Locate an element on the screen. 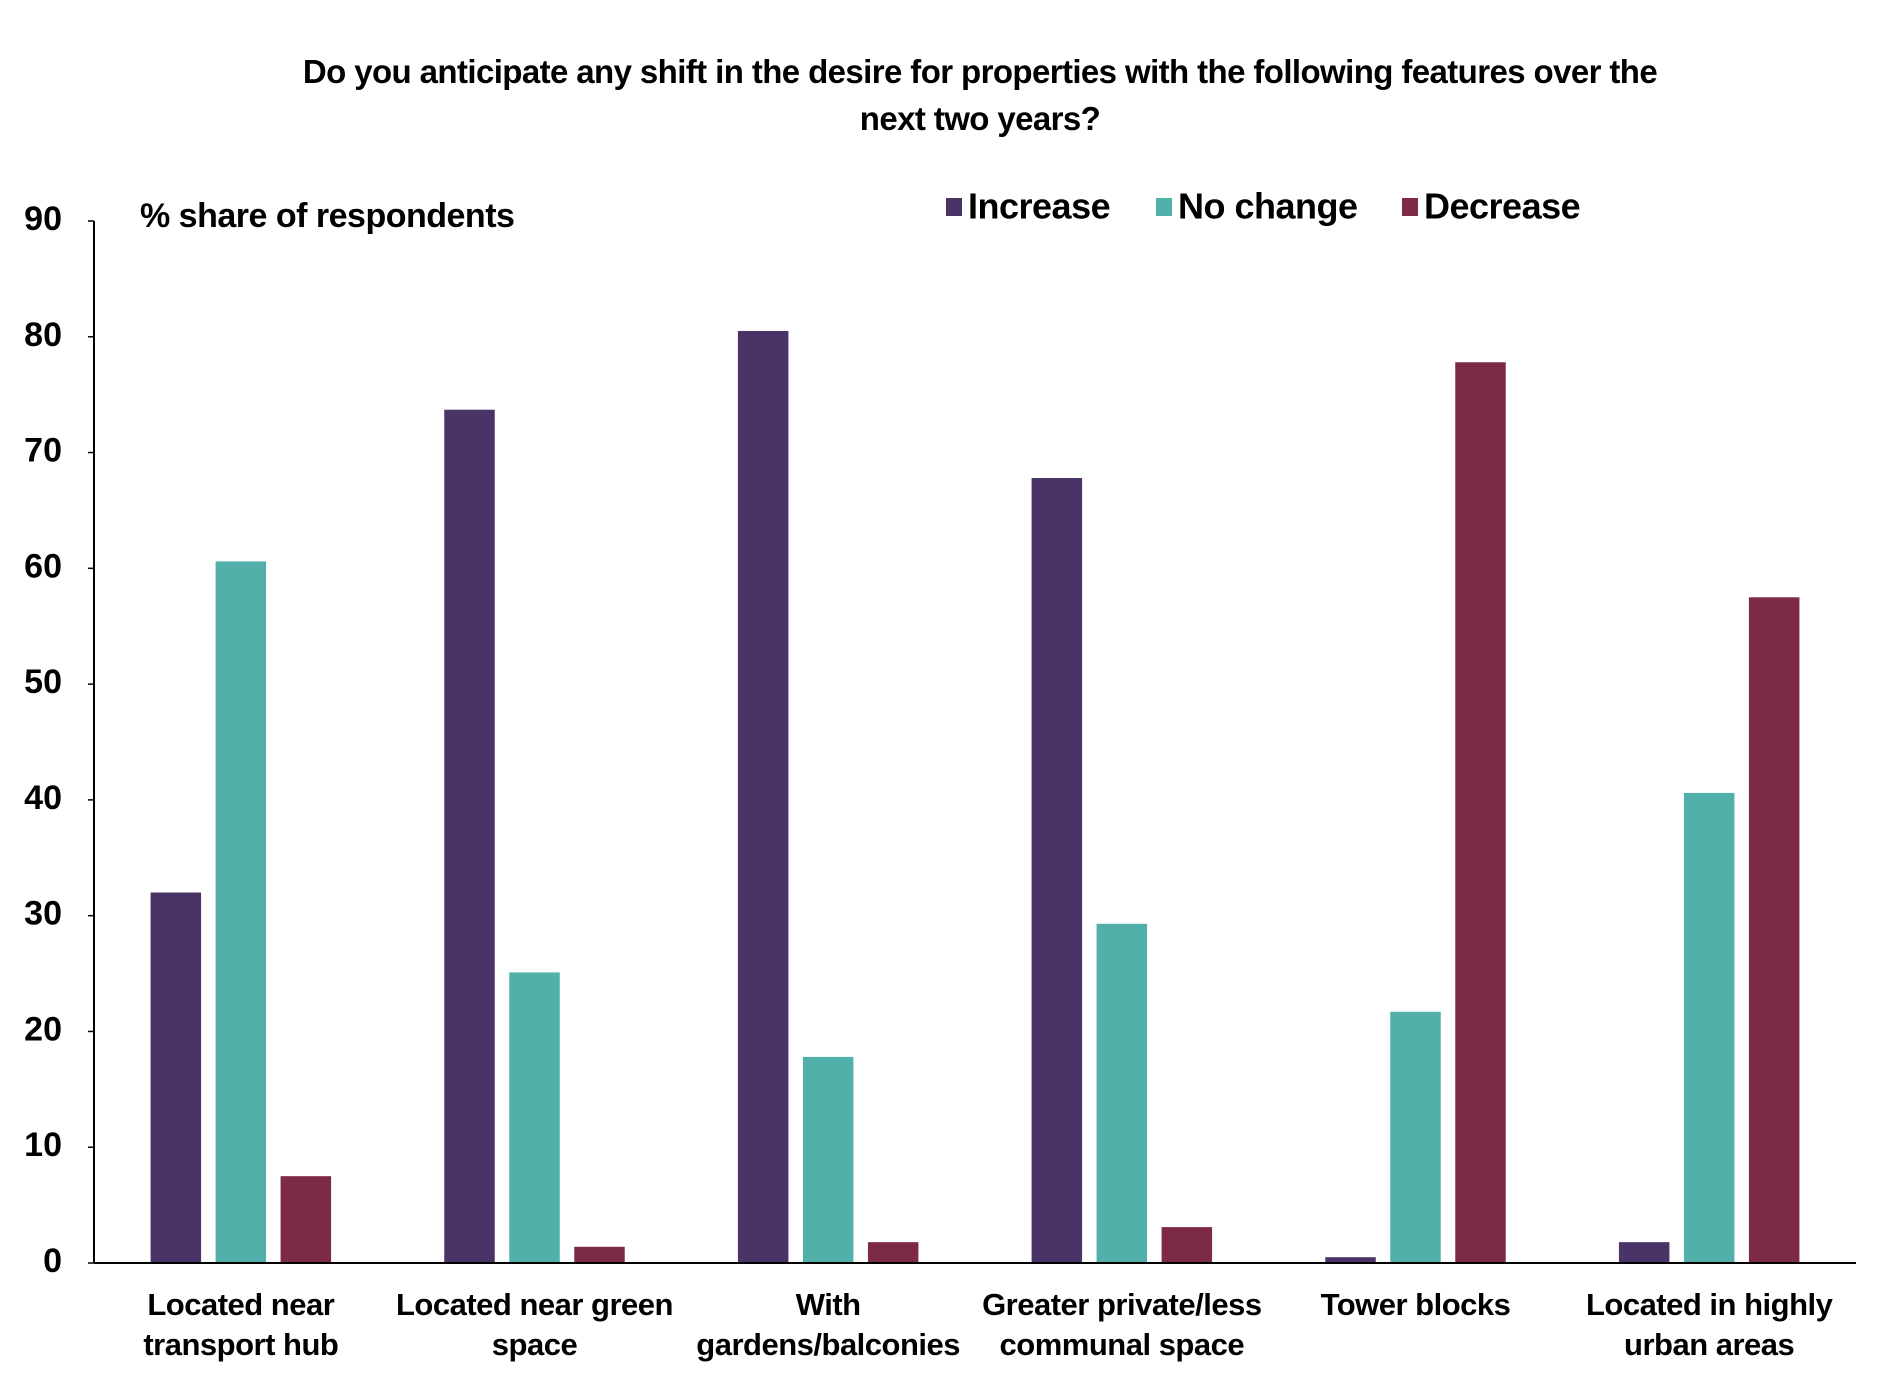 This screenshot has height=1388, width=1878. y-tick-label: 70 is located at coordinates (43, 451).